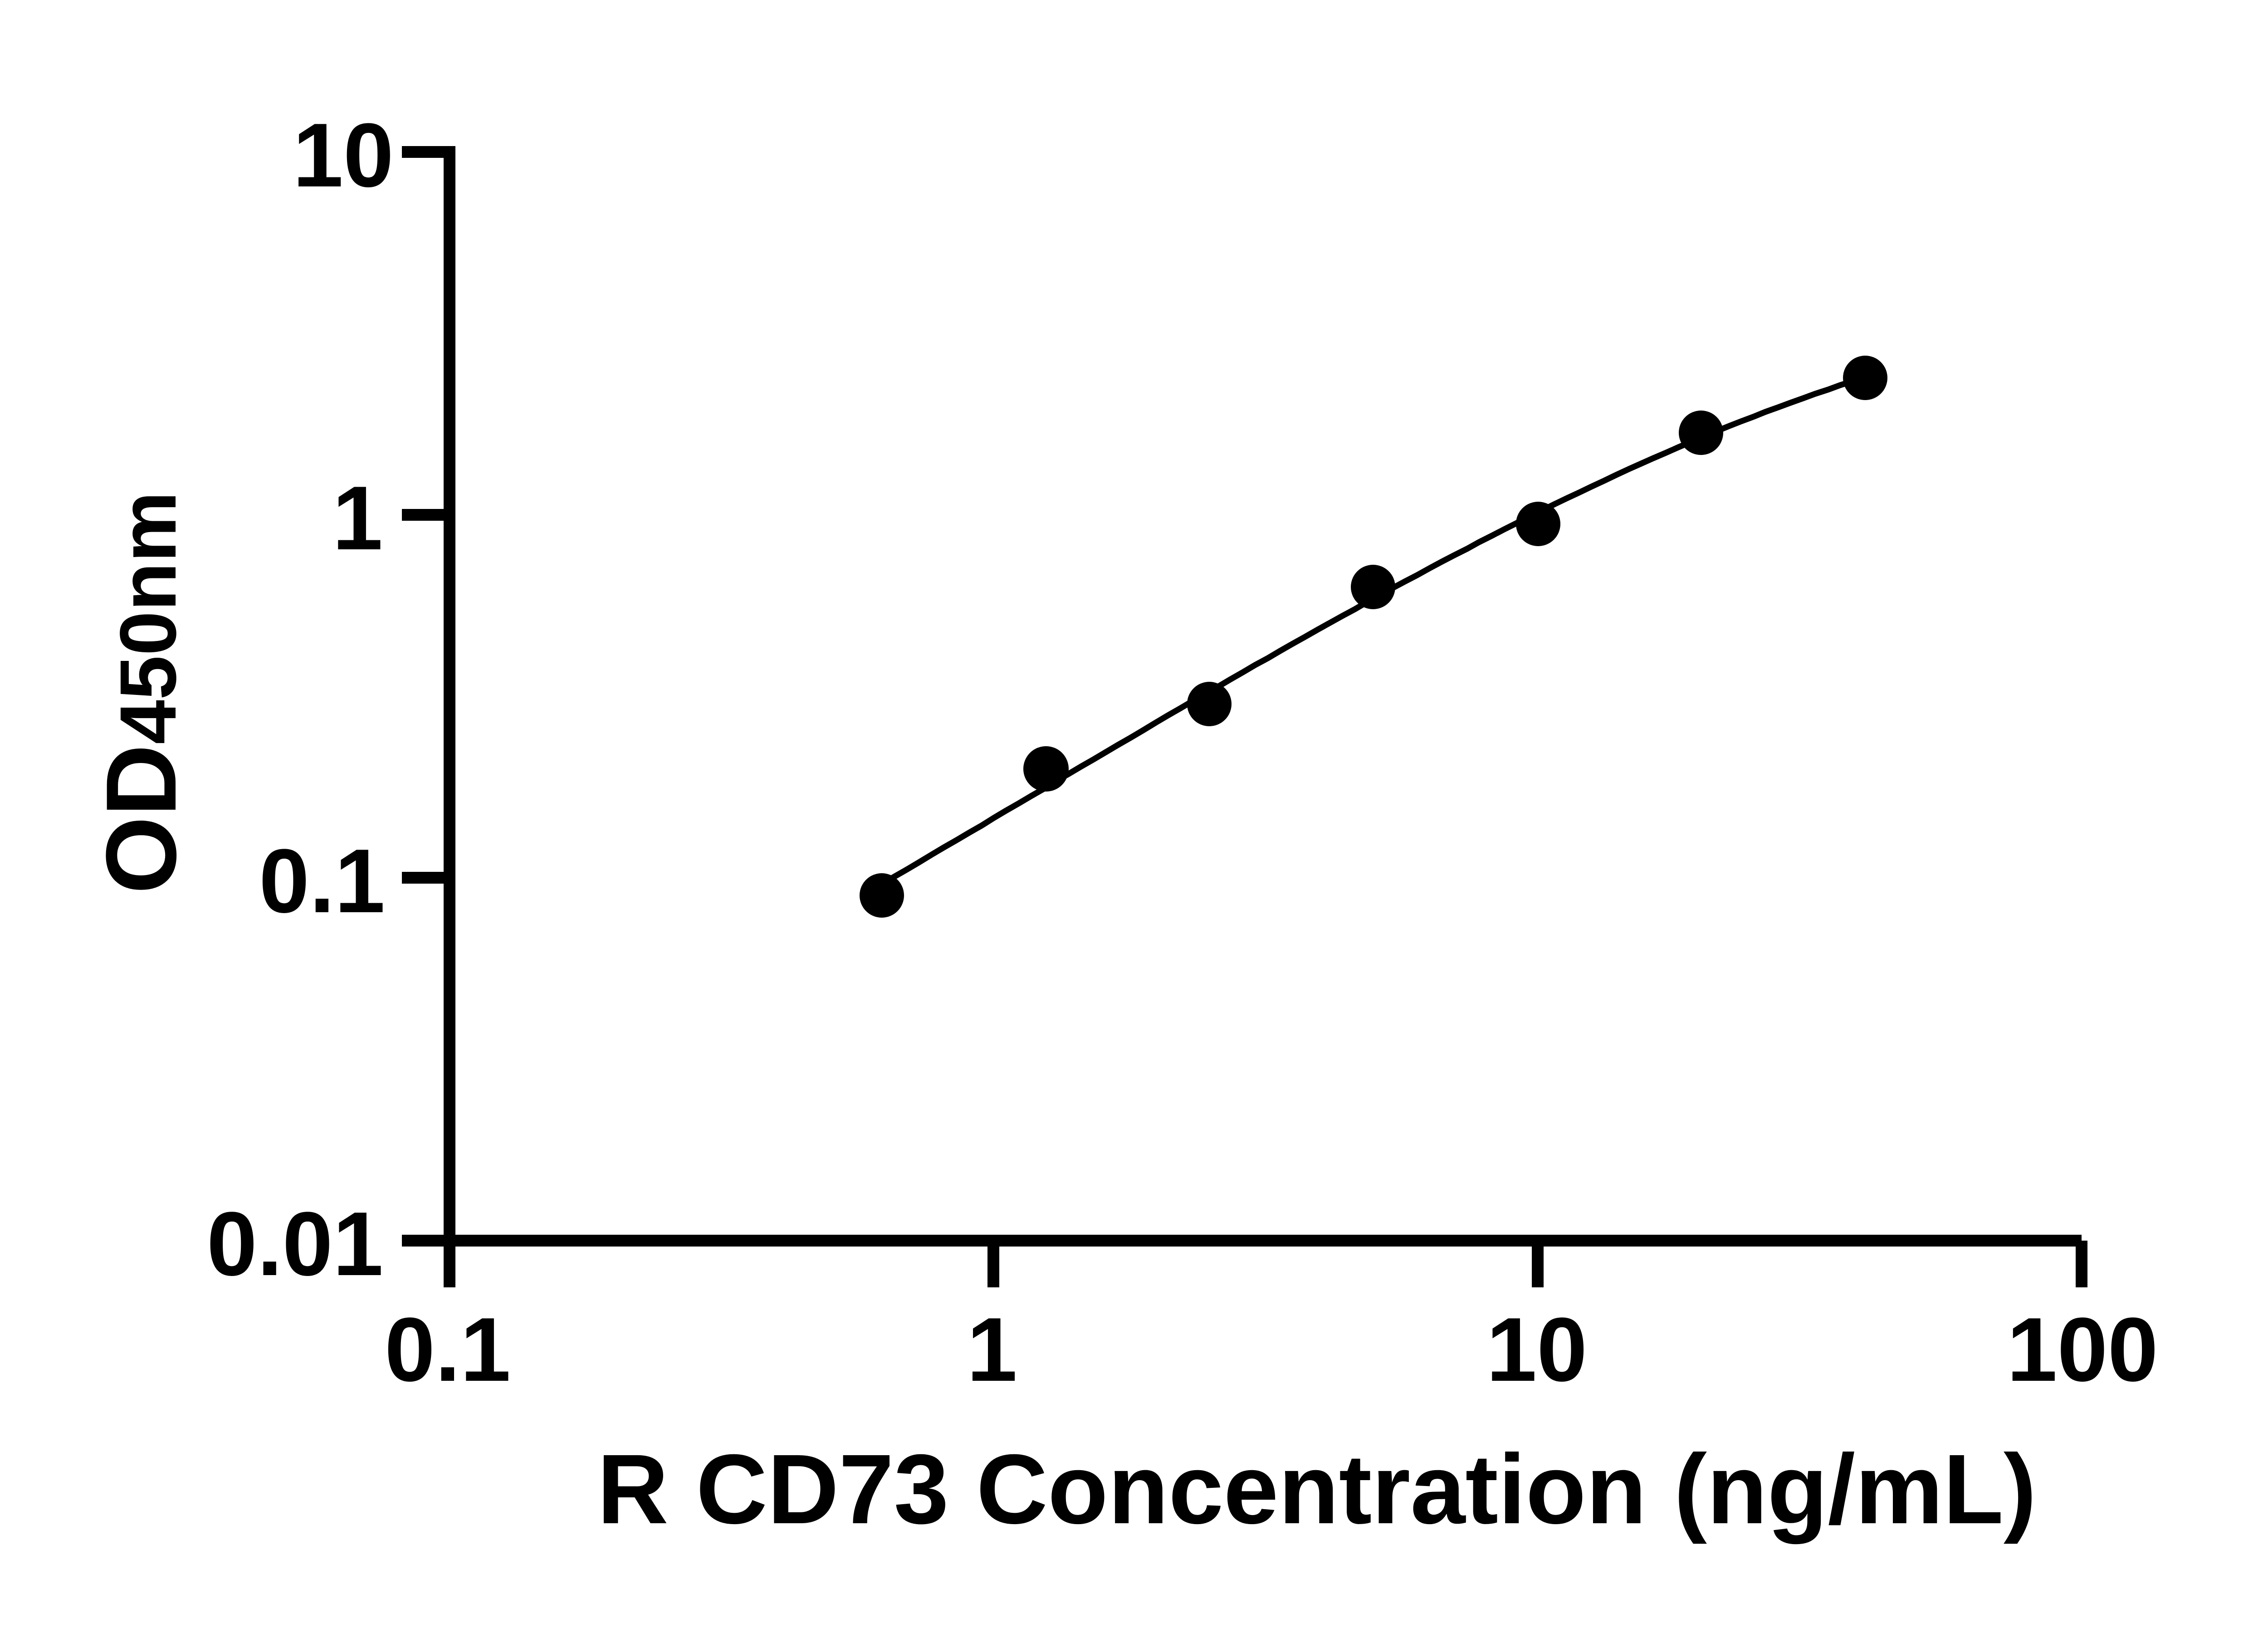 Image resolution: width=2268 pixels, height=1633 pixels. I want to click on svg-text: 0.01, so click(295, 1244).